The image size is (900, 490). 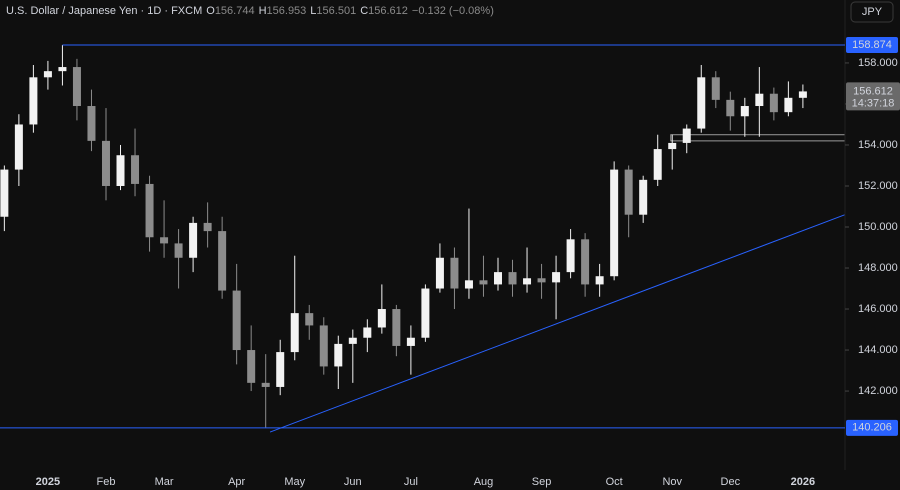 I want to click on x-tick-label: Sep, so click(x=542, y=482).